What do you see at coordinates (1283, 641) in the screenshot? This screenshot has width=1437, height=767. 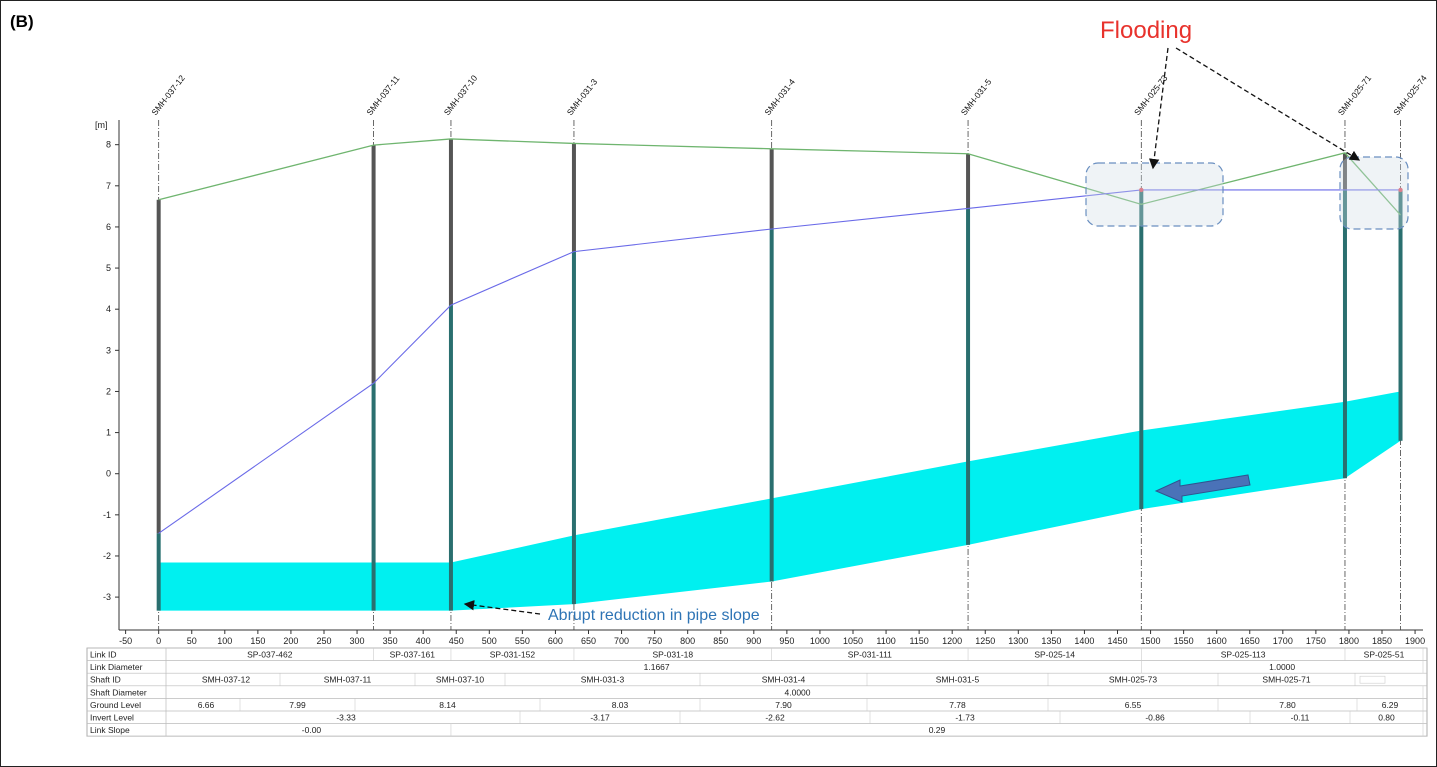 I see `x-tick-label: 1700` at bounding box center [1283, 641].